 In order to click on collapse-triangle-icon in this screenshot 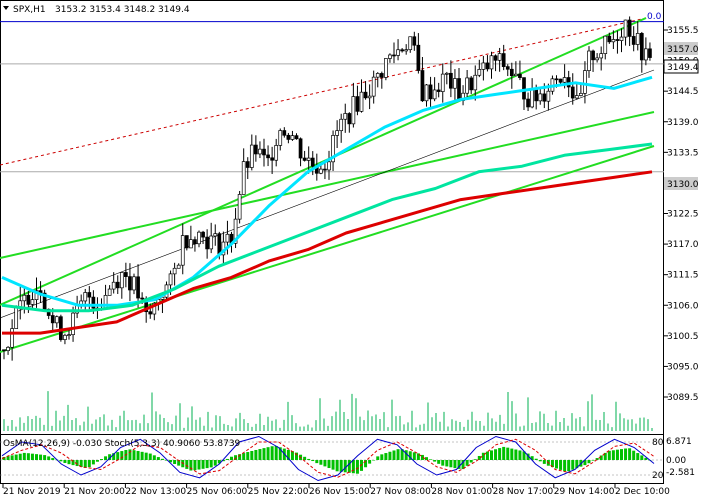, I will do `click(6, 8)`.